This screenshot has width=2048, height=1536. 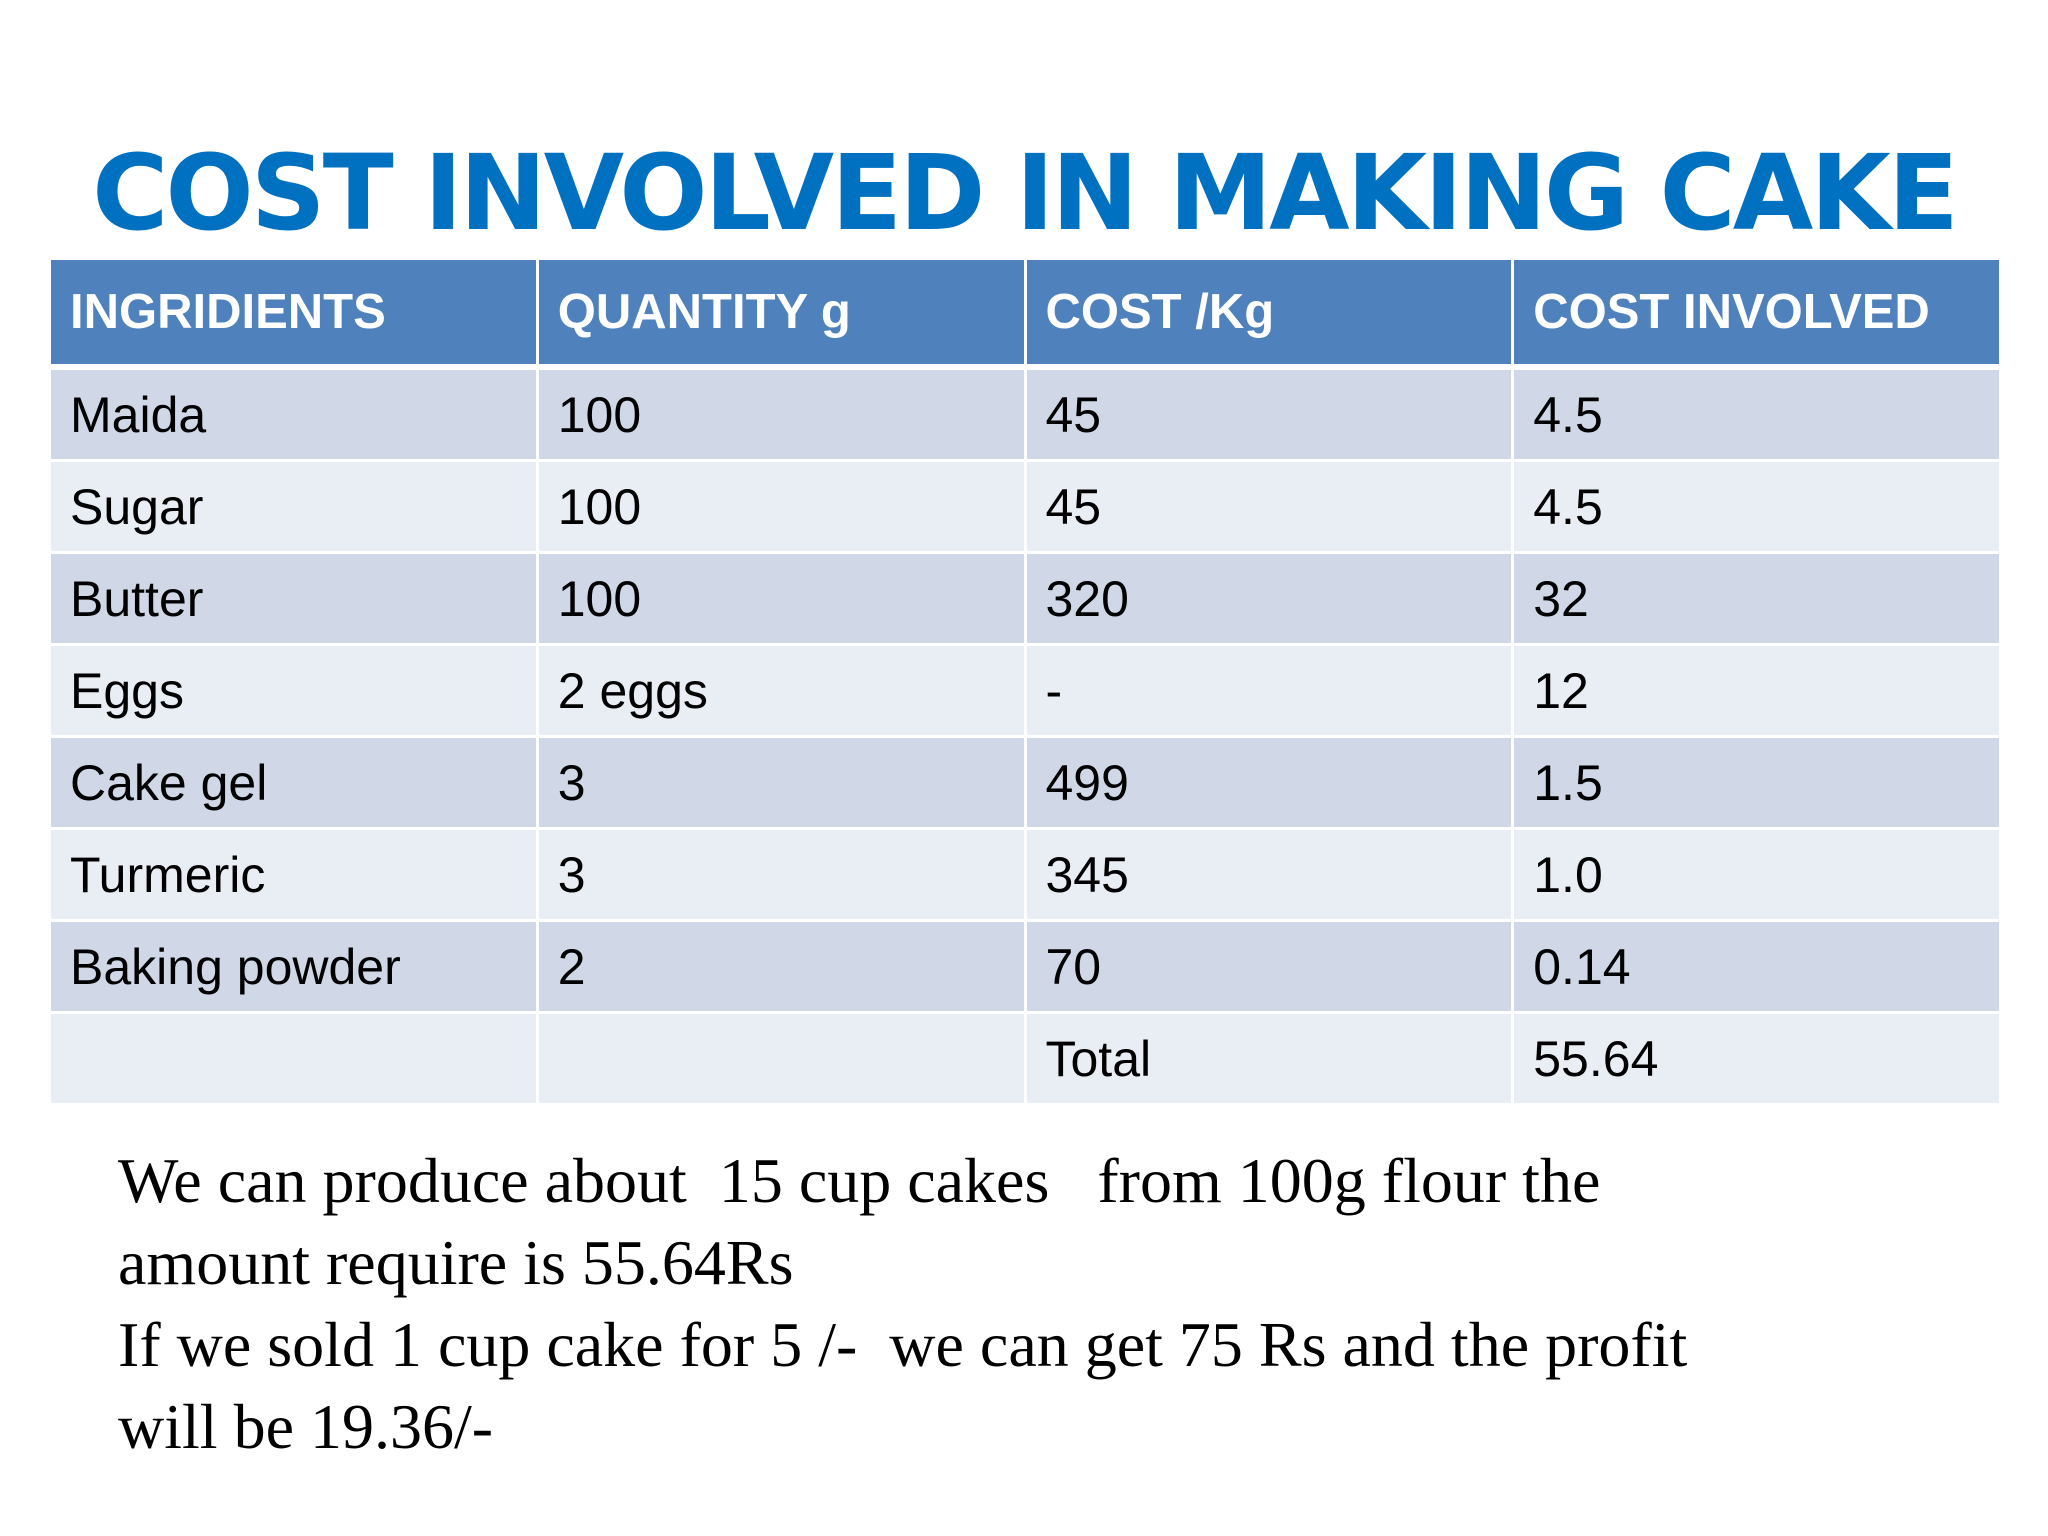 I want to click on cell-cost-per-kg: -, so click(x=1269, y=690).